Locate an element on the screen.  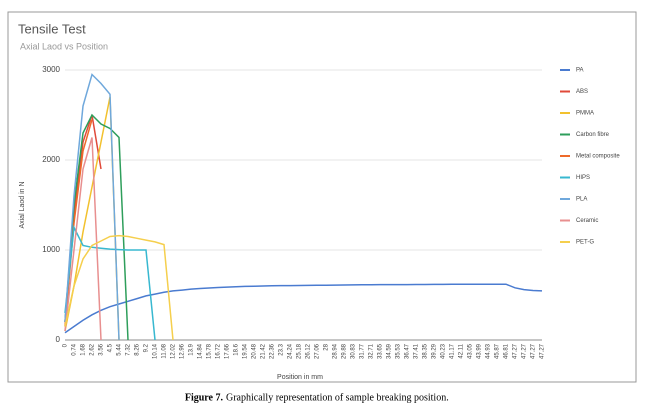
x-tick-label: 19.54 is located at coordinates (246, 351).